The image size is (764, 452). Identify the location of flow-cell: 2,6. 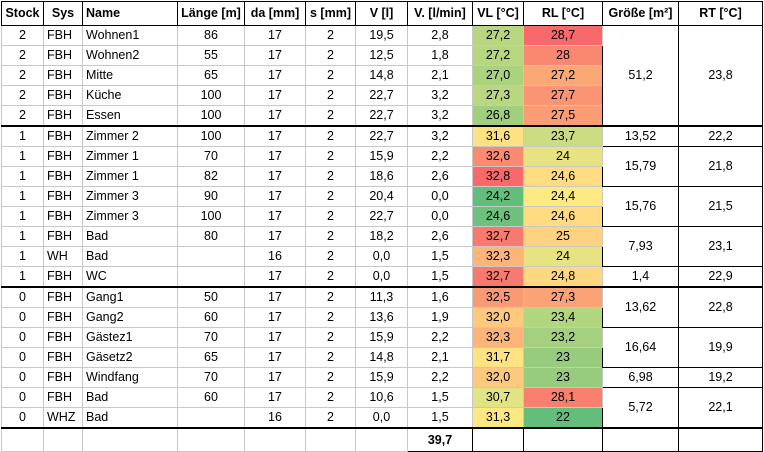
(440, 176).